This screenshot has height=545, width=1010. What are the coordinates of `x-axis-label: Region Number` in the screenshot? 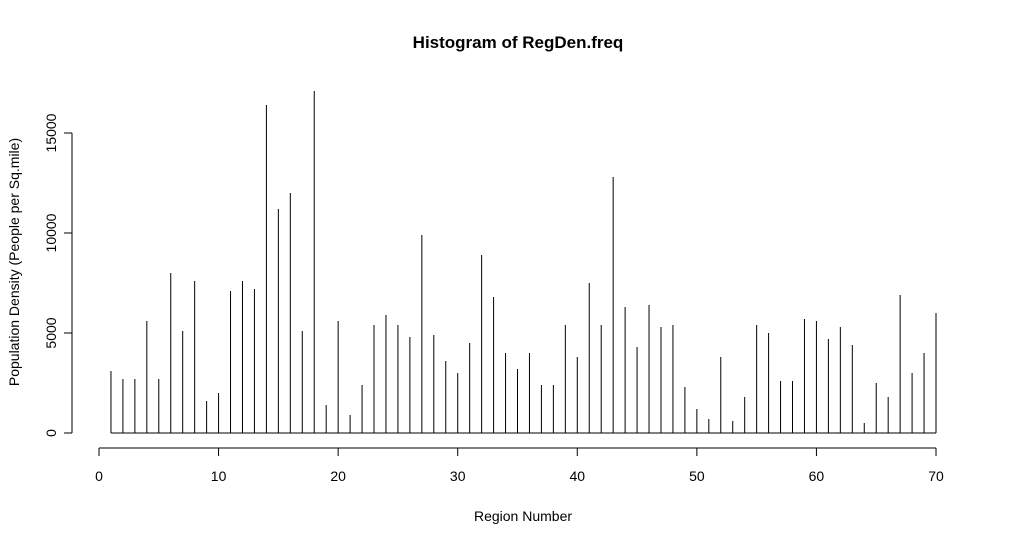 It's located at (523, 516).